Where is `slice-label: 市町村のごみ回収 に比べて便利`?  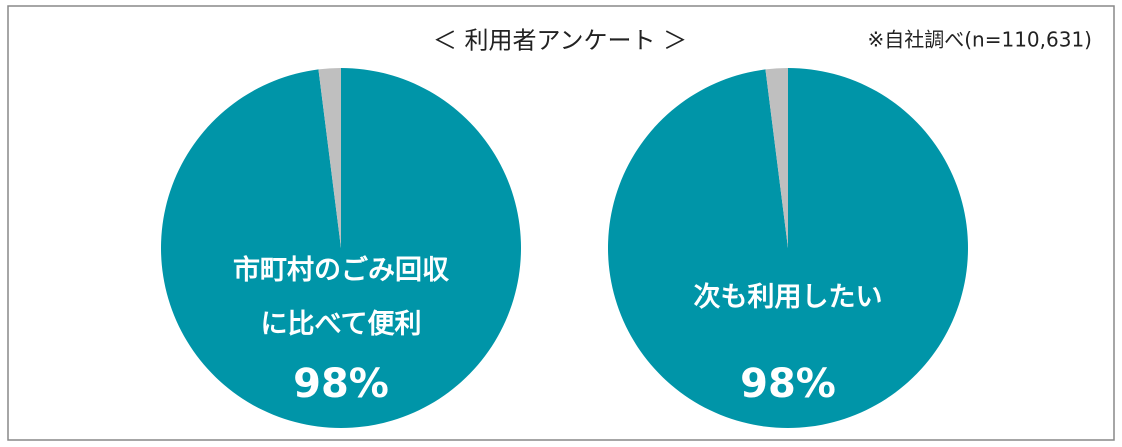 slice-label: 市町村のごみ回収 に比べて便利 is located at coordinates (341, 297).